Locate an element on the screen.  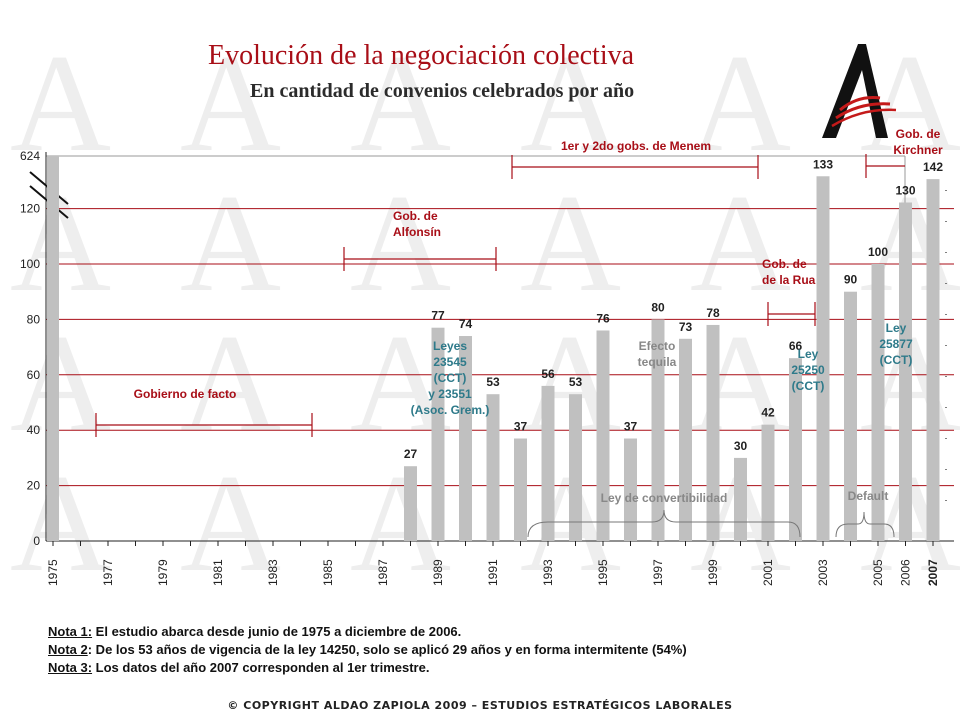
bar-2005 is located at coordinates (878, 402).